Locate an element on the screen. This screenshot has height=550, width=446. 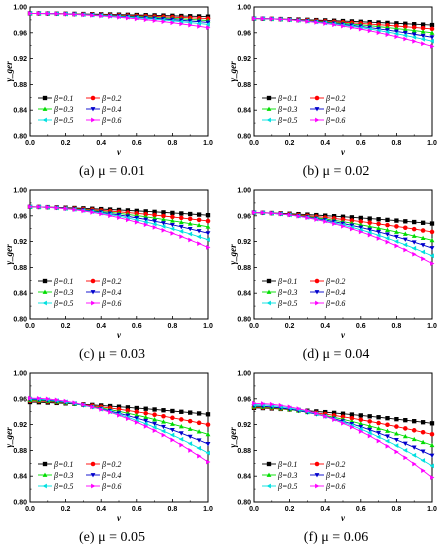
legend-label: β=0.4 is located at coordinates (111, 292).